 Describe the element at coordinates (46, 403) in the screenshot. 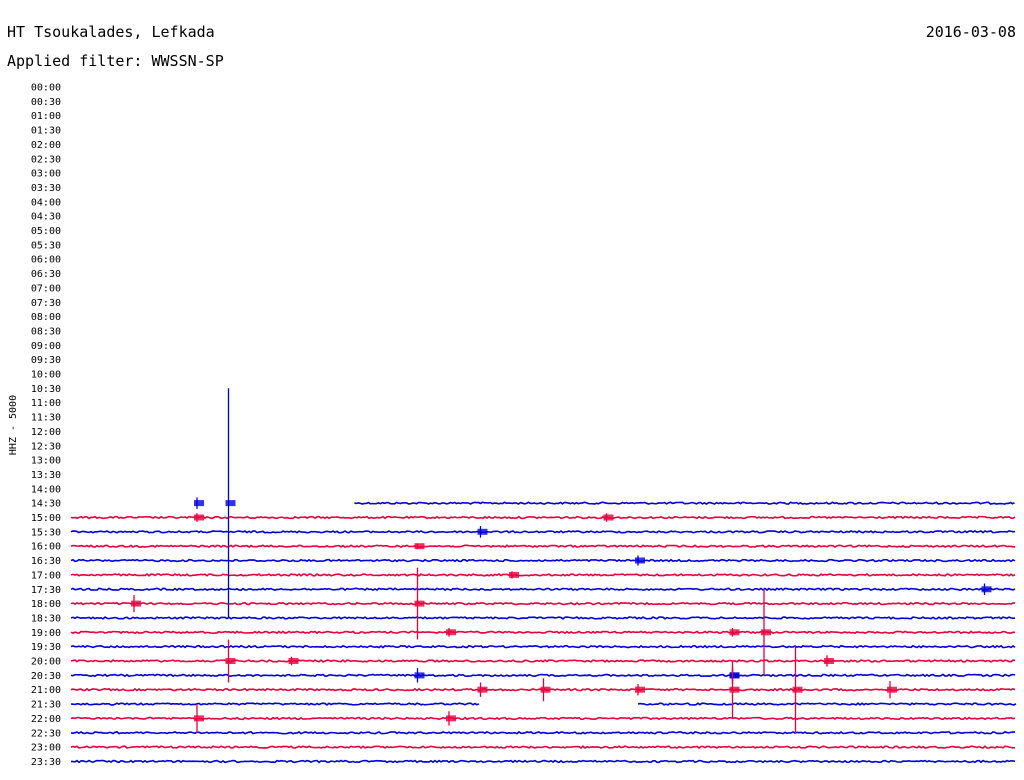

I see `row-label: 11:00` at that location.